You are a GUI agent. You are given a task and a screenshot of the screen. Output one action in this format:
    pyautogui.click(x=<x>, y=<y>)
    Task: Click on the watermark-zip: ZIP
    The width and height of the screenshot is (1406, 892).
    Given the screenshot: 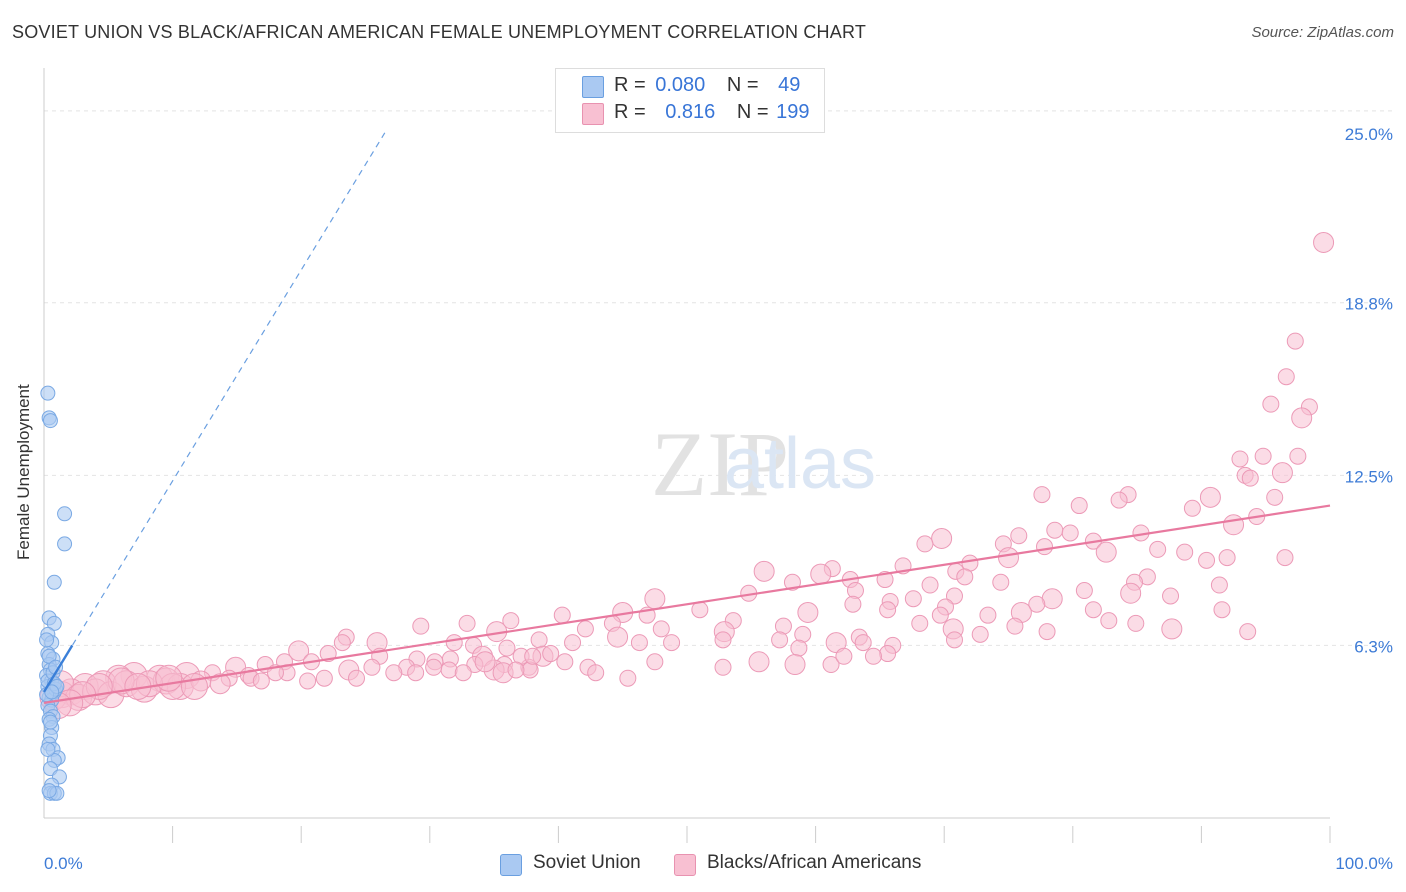 What is the action you would take?
    pyautogui.click(x=720, y=464)
    